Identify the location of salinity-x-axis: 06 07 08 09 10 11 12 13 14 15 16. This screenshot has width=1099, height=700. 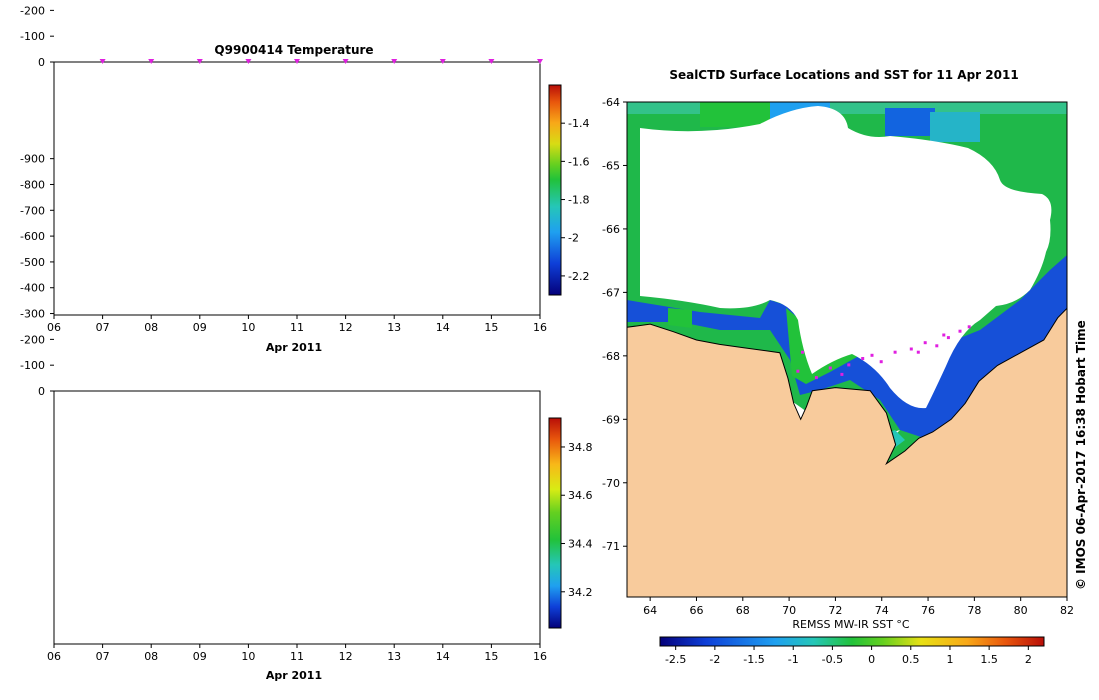
(297, 653).